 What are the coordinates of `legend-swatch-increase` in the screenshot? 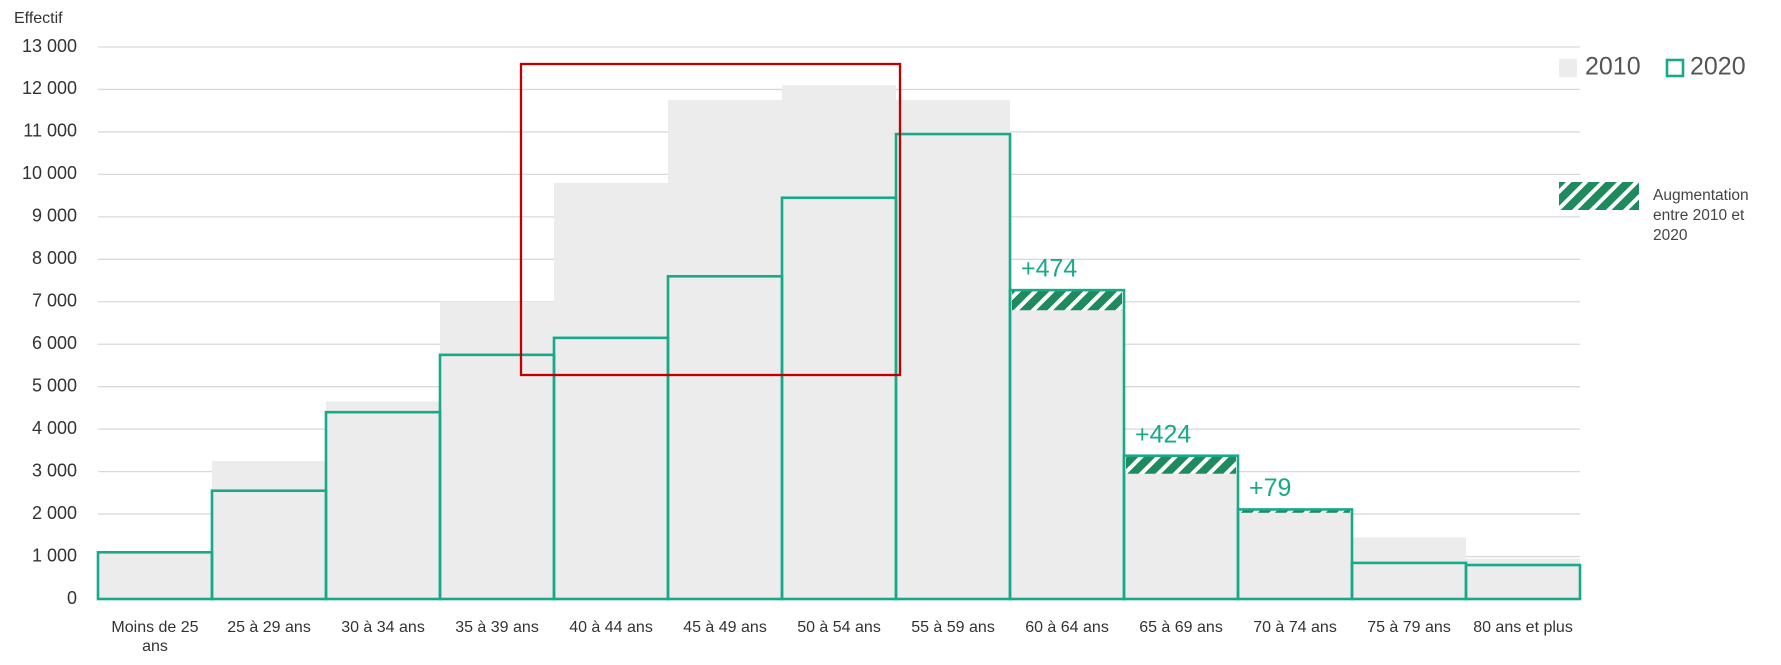 It's located at (1599, 196).